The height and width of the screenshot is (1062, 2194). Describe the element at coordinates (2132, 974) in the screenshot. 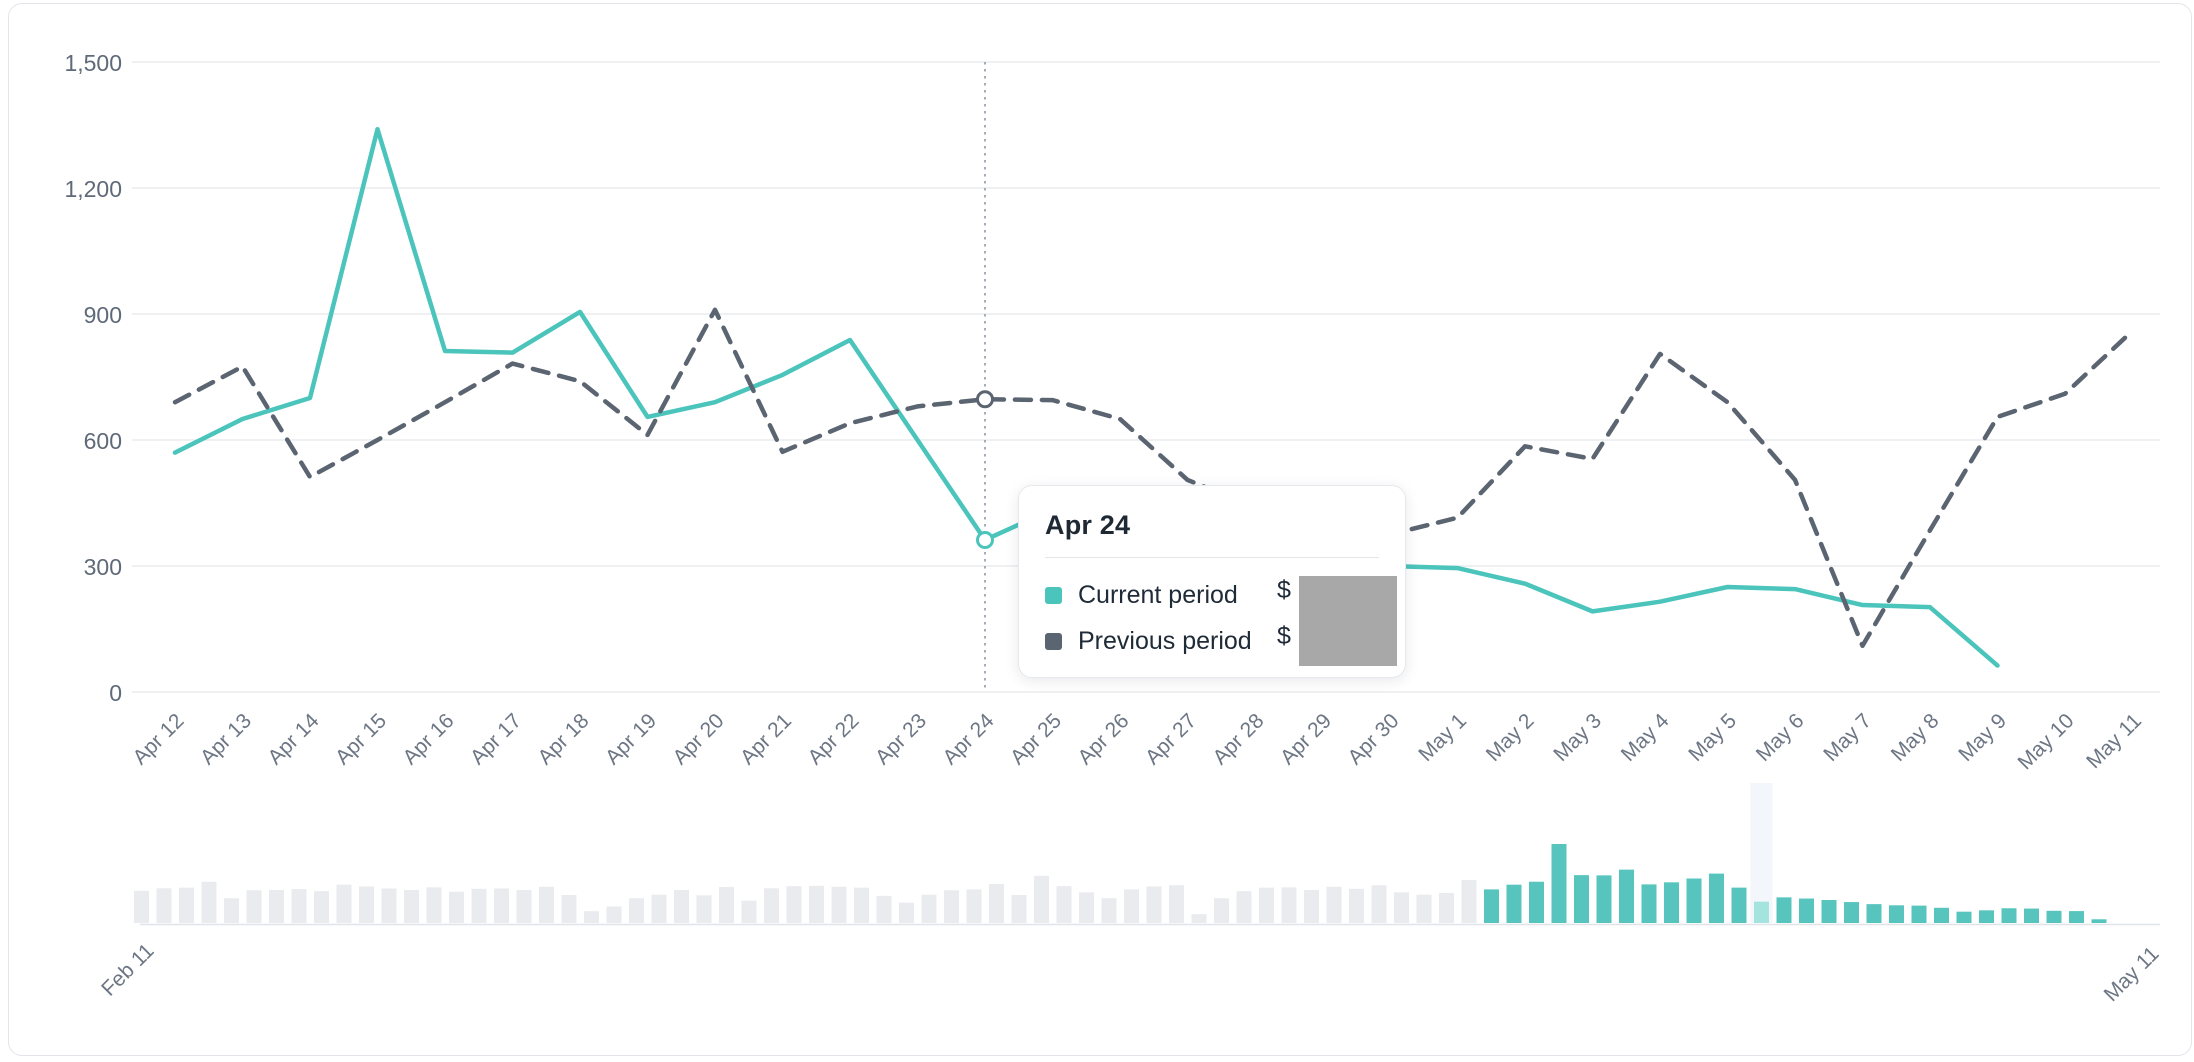

I see `navigator-end-label: May 11` at that location.